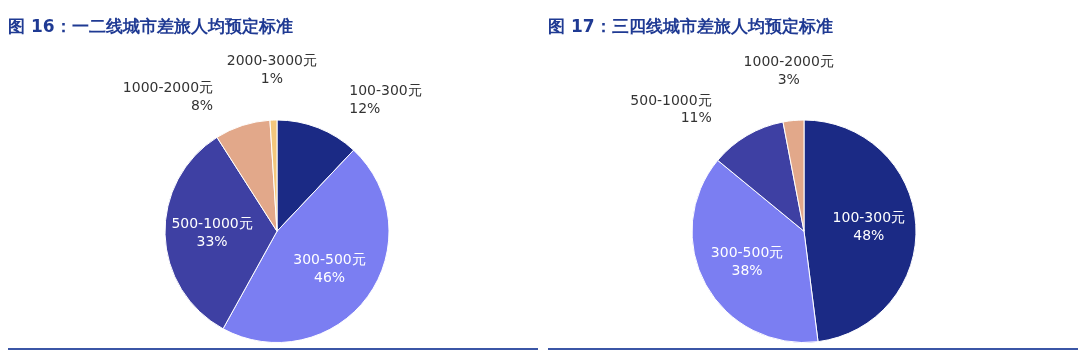 This screenshot has height=364, width=1080. What do you see at coordinates (788, 78) in the screenshot?
I see `data-label: 3%` at bounding box center [788, 78].